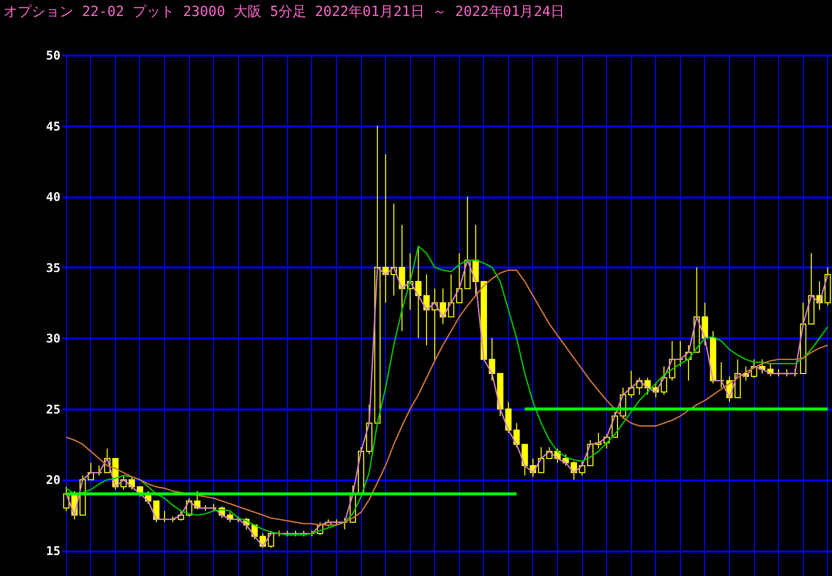 This screenshot has width=832, height=576. What do you see at coordinates (53, 551) in the screenshot?
I see `y-tick-label: 15` at bounding box center [53, 551].